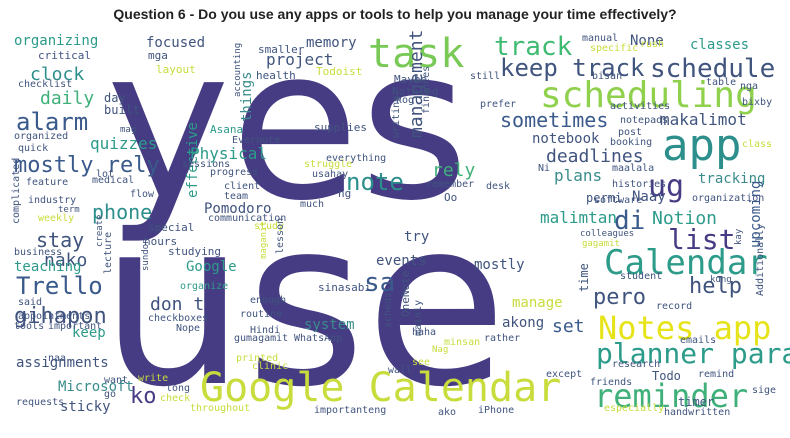  Describe the element at coordinates (356, 158) in the screenshot. I see `word-everything: everything` at that location.